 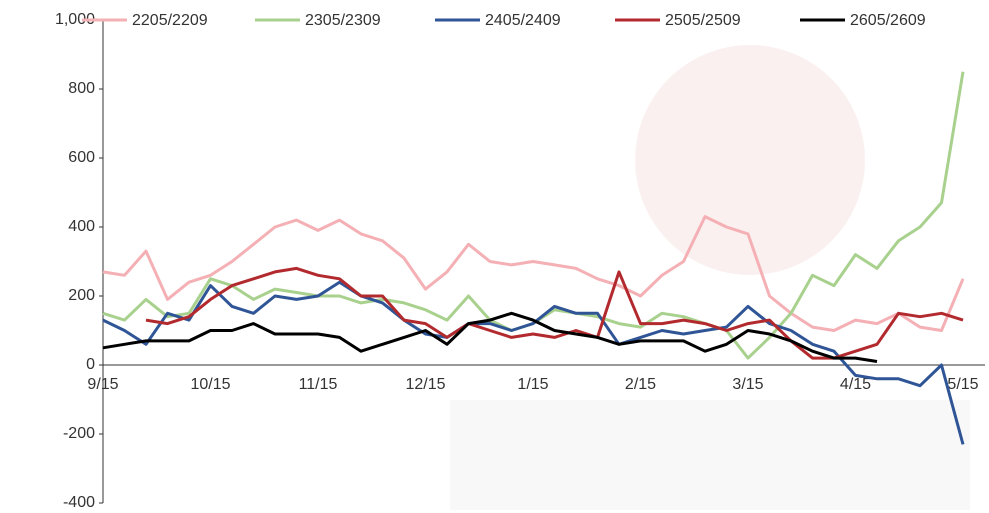 What do you see at coordinates (81, 226) in the screenshot?
I see `y-tick-label: 400` at bounding box center [81, 226].